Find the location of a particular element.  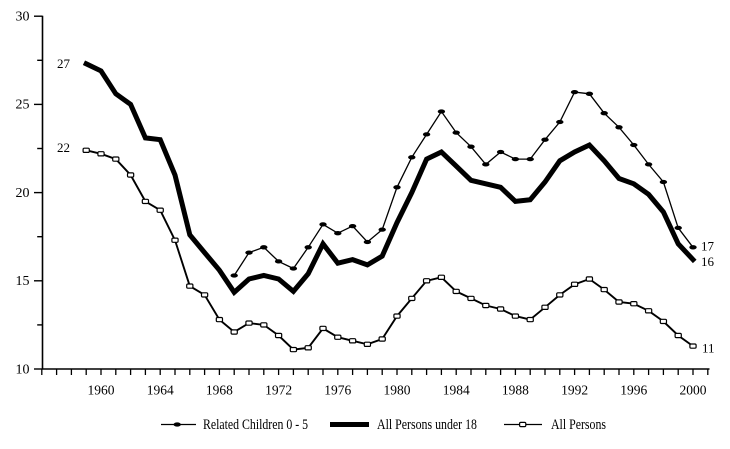

svg-text: 22 is located at coordinates (63, 147).